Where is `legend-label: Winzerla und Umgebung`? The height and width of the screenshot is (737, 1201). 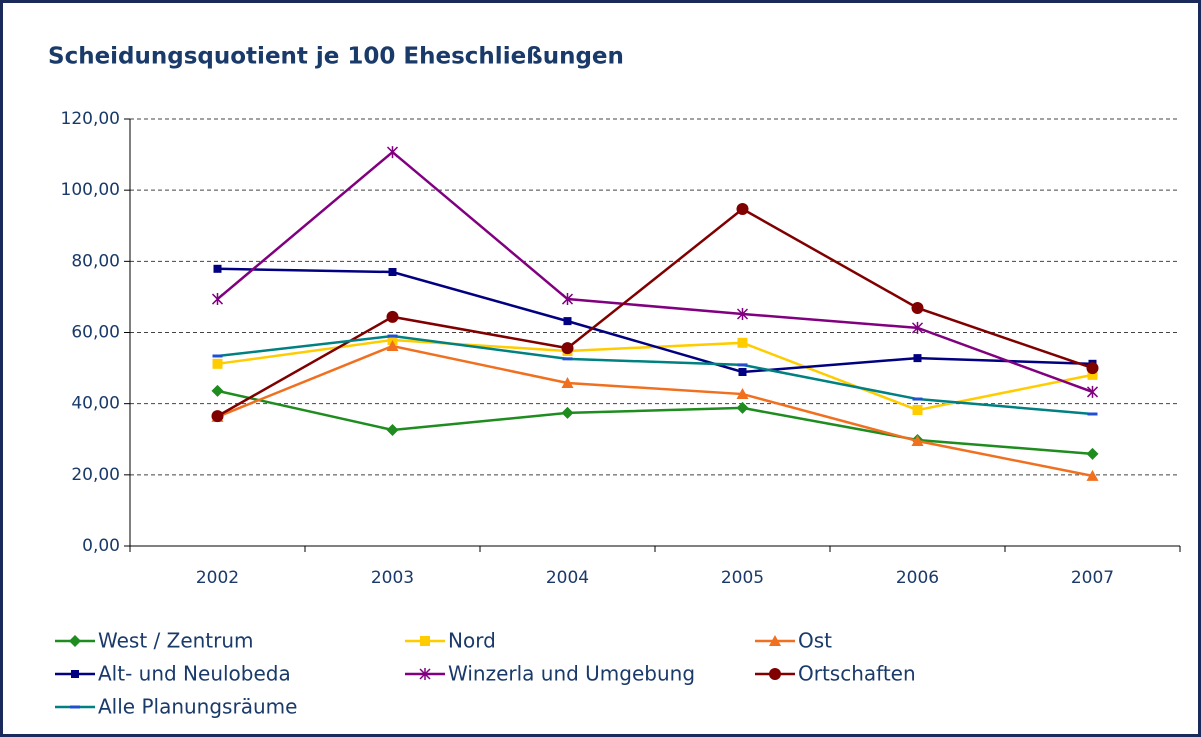 legend-label: Winzerla und Umgebung is located at coordinates (571, 674).